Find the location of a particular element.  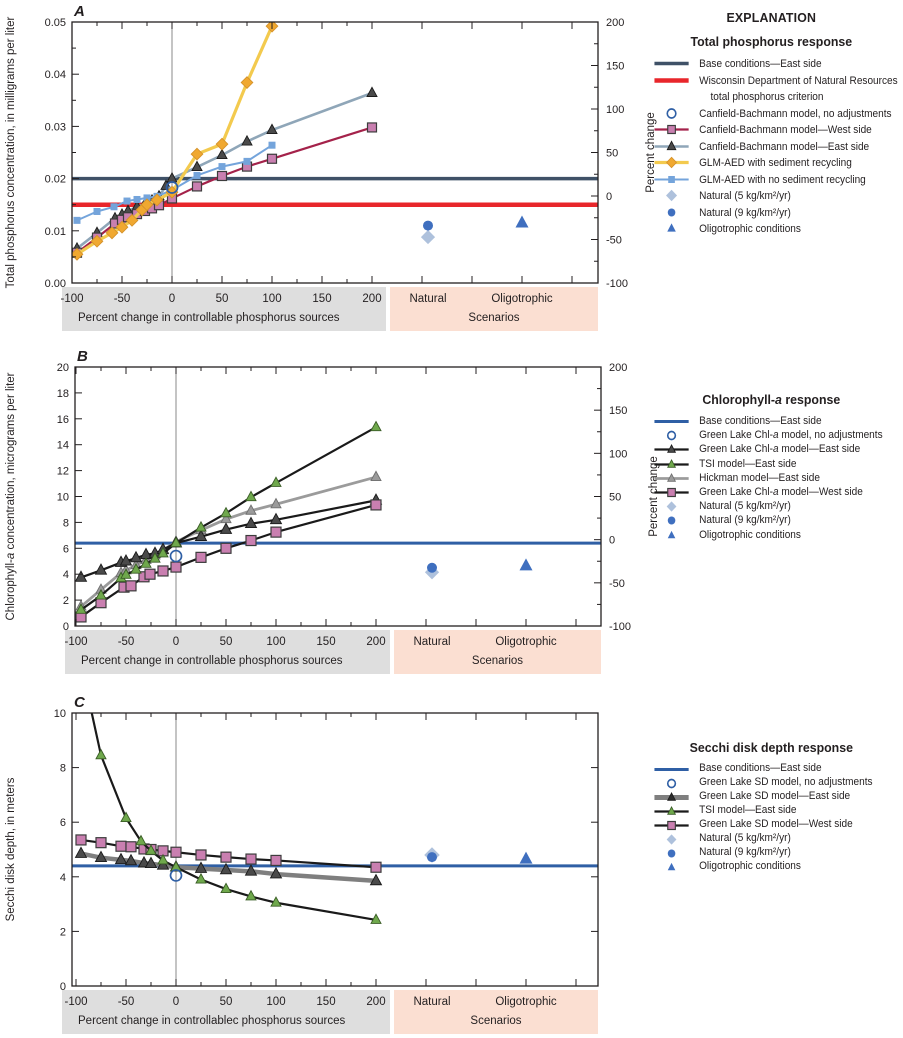

x-tick-label: 100 is located at coordinates (271, 299).